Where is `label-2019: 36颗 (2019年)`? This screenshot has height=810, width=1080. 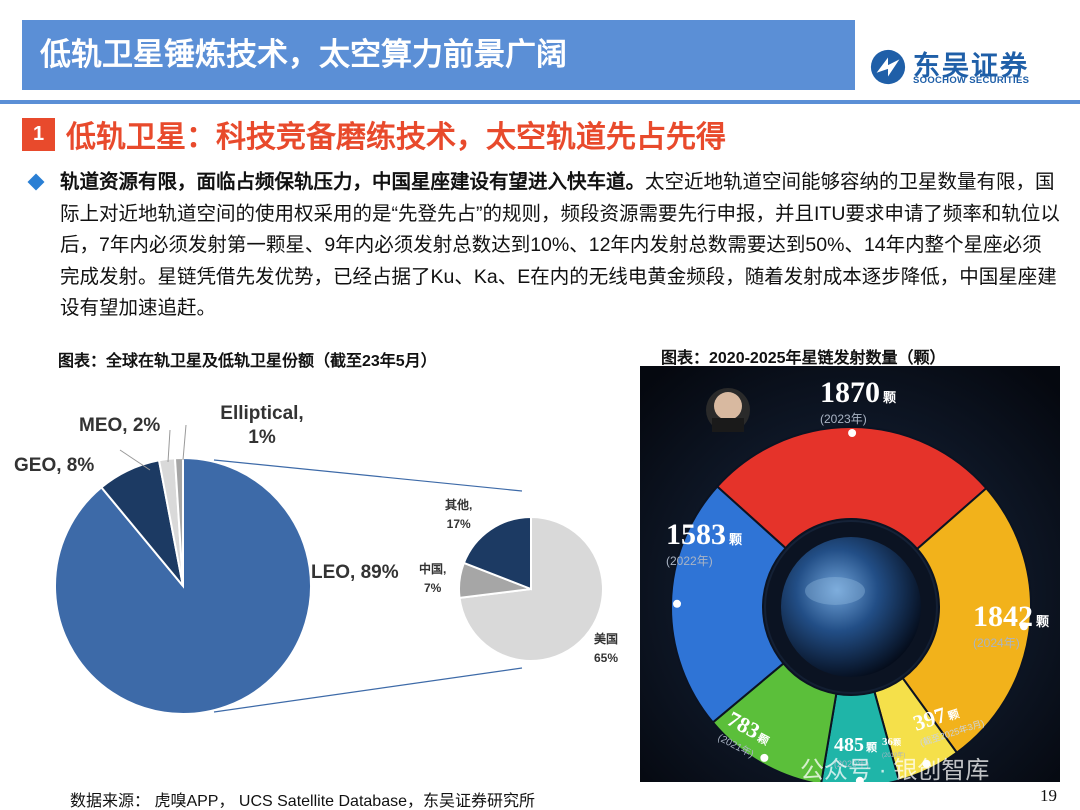 label-2019: 36颗 (2019年) is located at coordinates (893, 745).